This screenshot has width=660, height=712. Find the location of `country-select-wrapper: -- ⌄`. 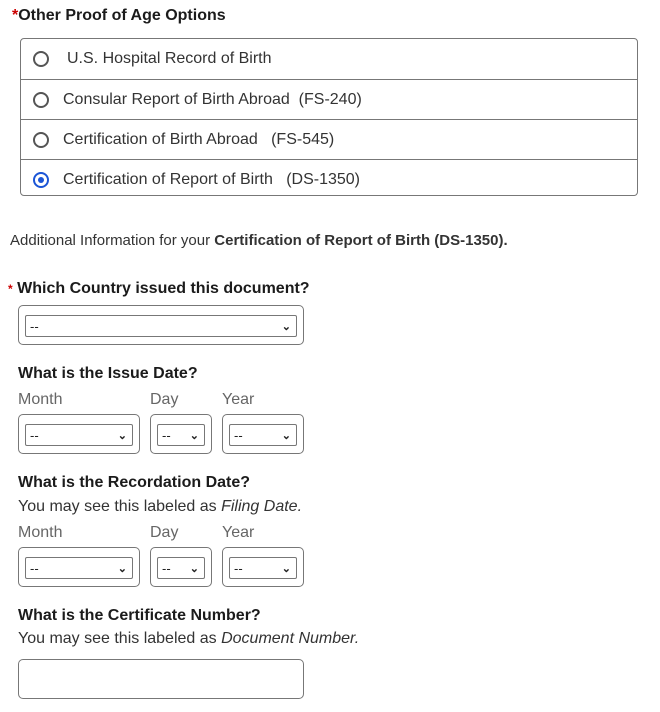

country-select-wrapper: -- ⌄ is located at coordinates (161, 325).